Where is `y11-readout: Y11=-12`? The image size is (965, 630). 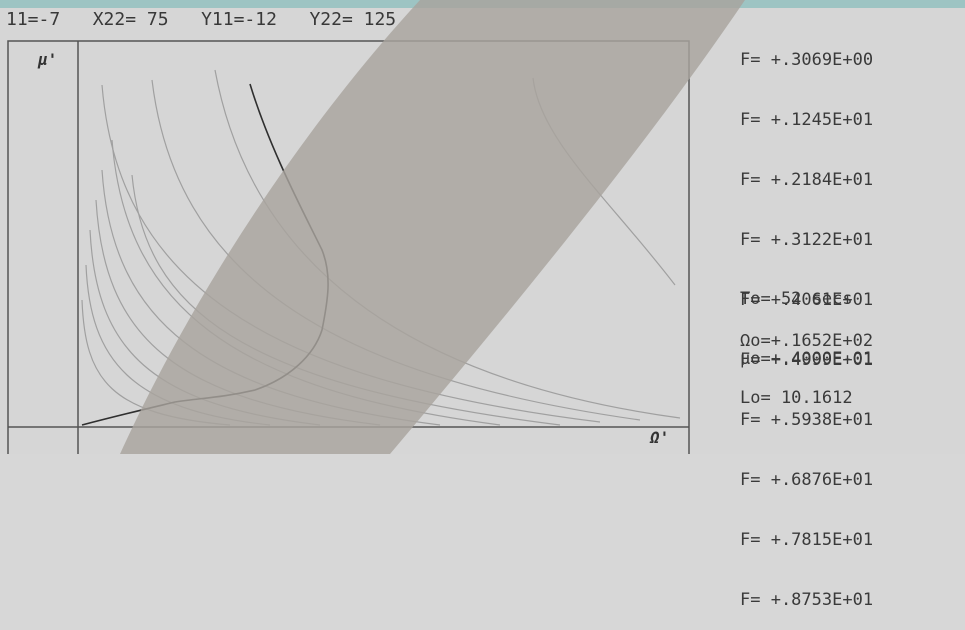 y11-readout: Y11=-12 is located at coordinates (239, 19).